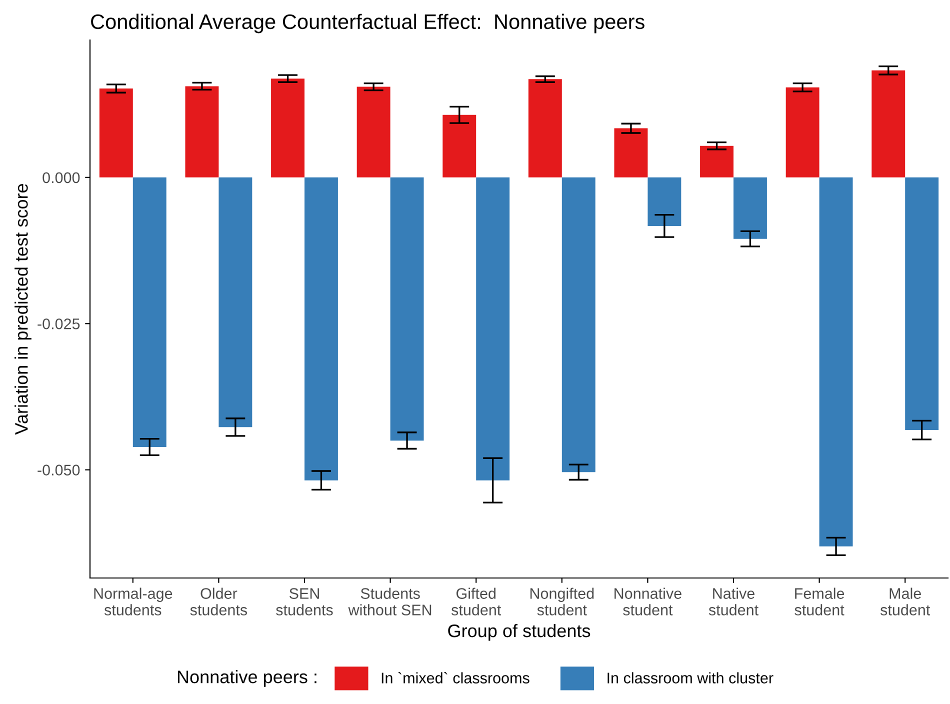 This screenshot has height=704, width=950. Describe the element at coordinates (733, 602) in the screenshot. I see `x-tick-label: Native student` at that location.